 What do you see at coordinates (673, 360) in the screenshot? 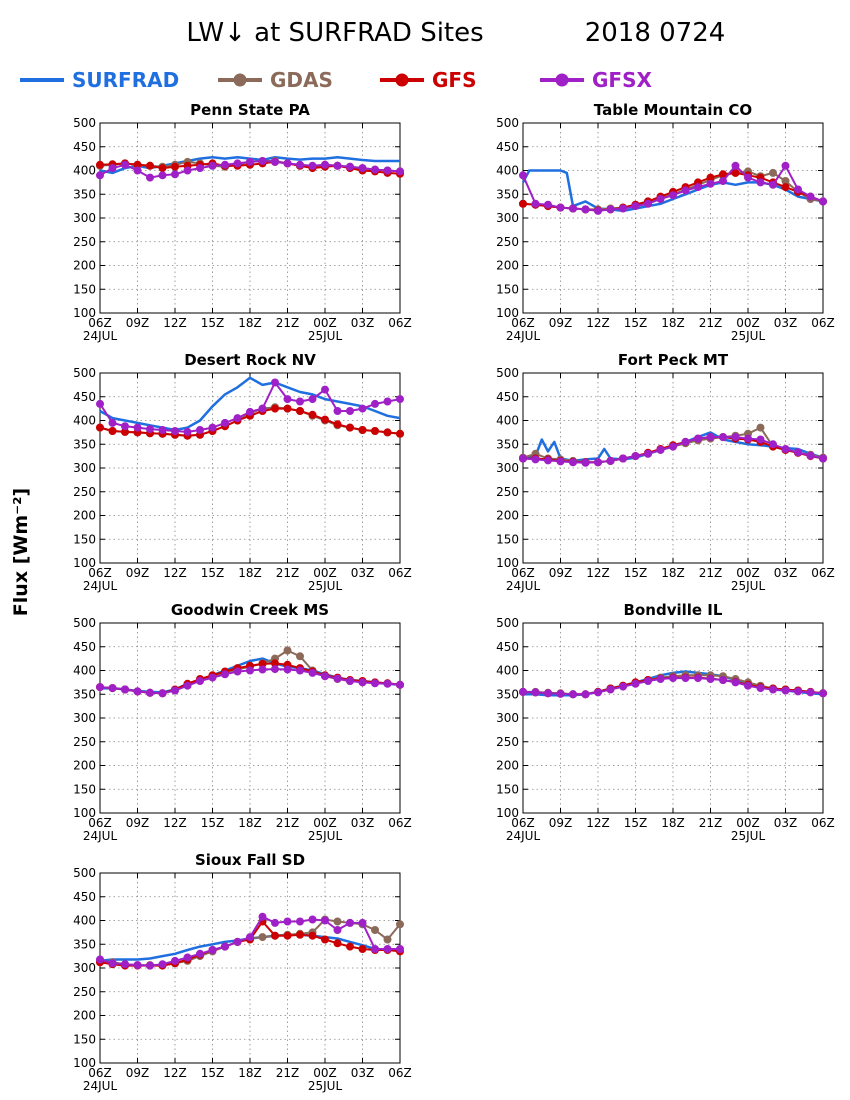
I see `panel-title: Fort Peck MT` at bounding box center [673, 360].